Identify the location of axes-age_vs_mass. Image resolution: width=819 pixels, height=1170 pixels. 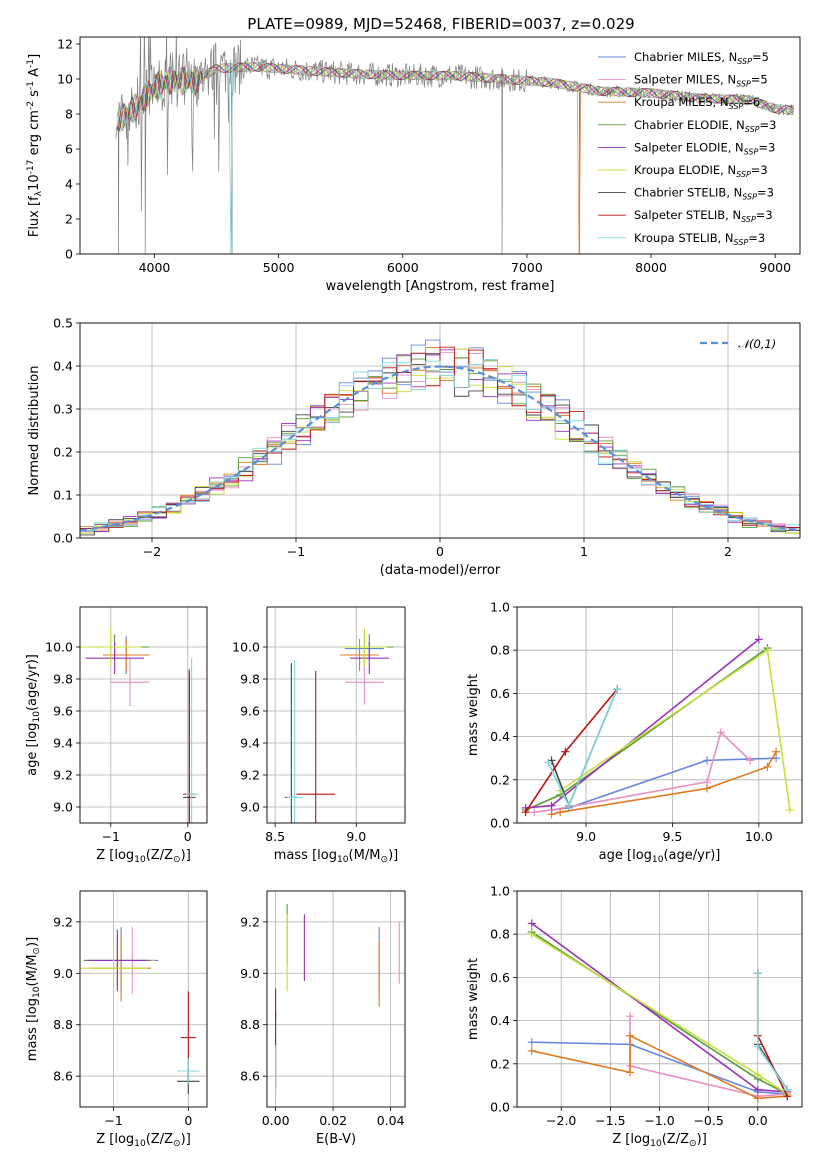
(336, 715).